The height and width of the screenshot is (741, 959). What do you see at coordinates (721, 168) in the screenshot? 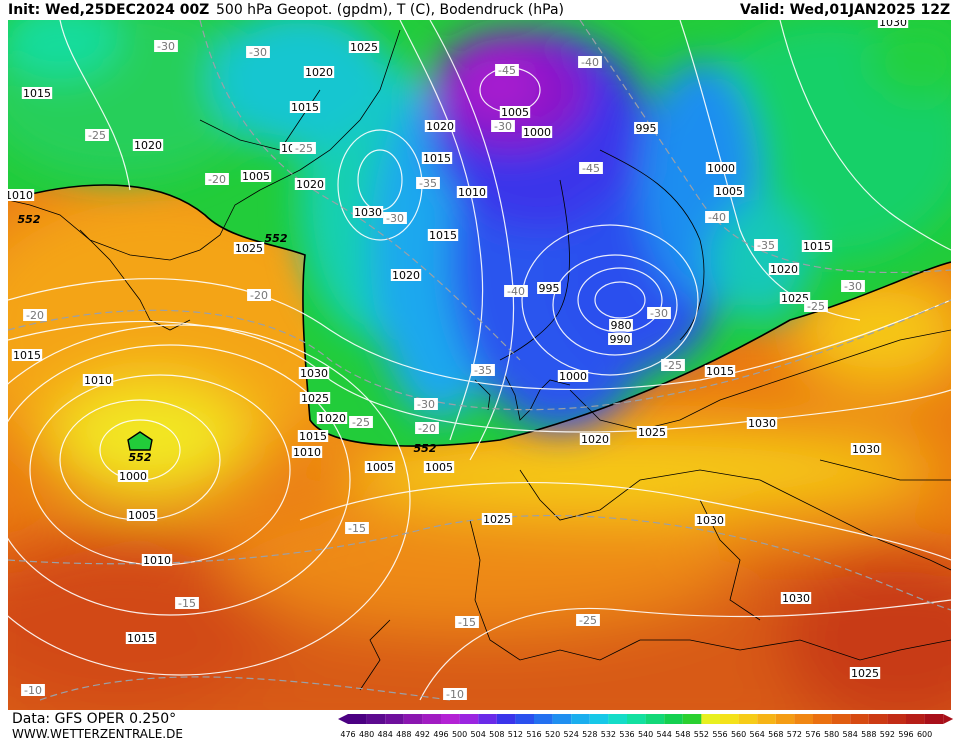
I see `svg-text: 1000` at bounding box center [721, 168].